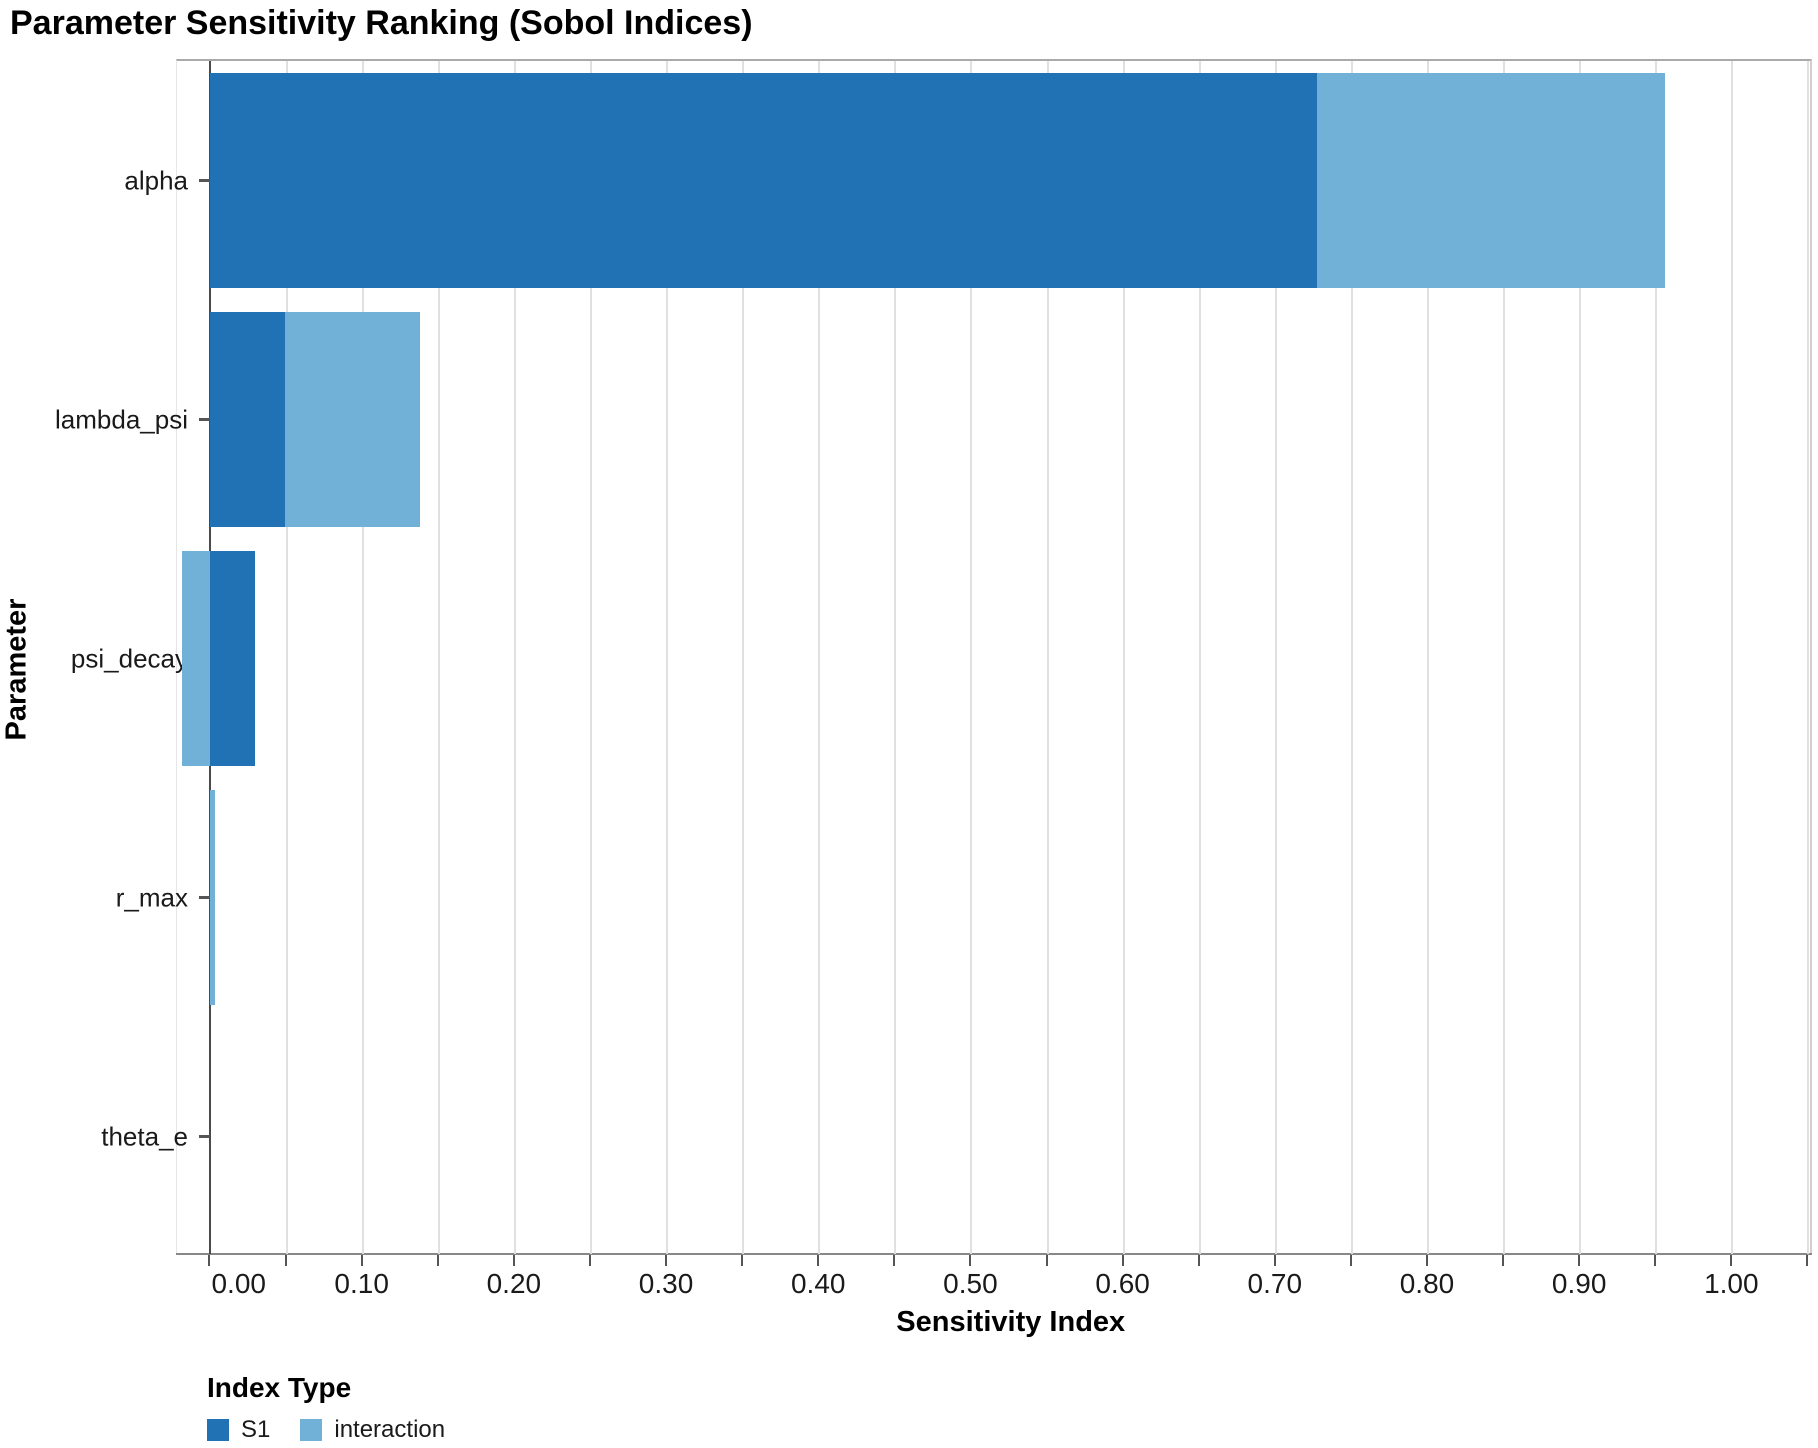 This screenshot has width=1818, height=1448. What do you see at coordinates (1427, 1283) in the screenshot?
I see `x-tick-label-0.80: 0.80` at bounding box center [1427, 1283].